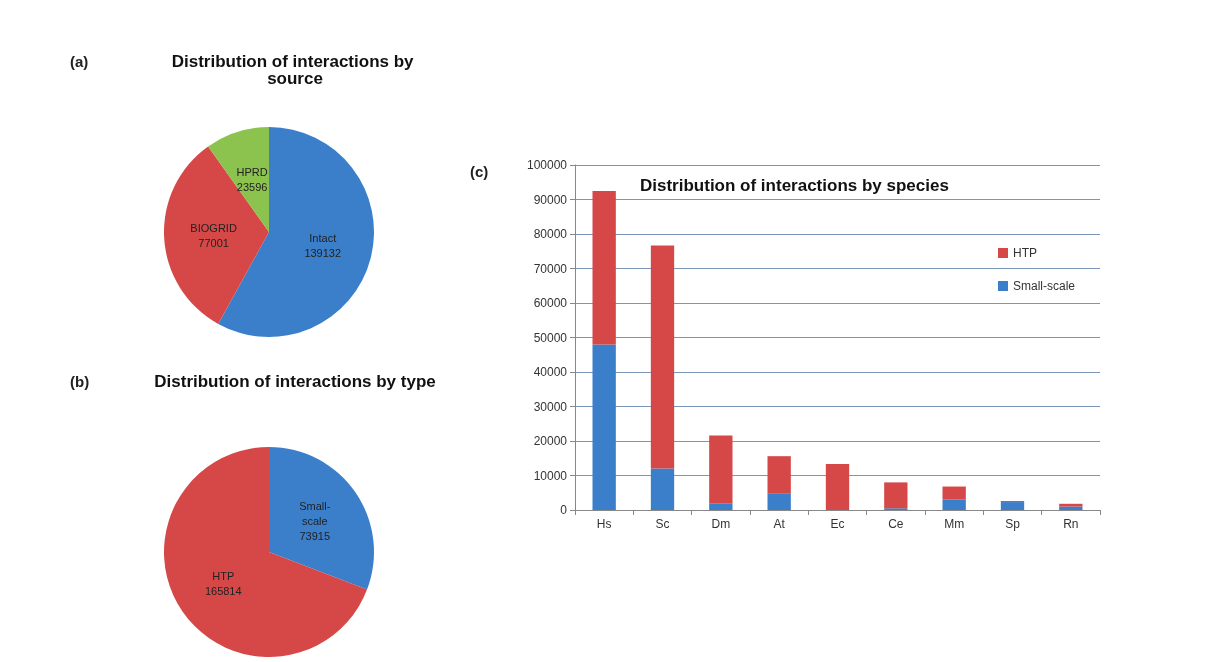 The image size is (1219, 662). I want to click on y-tick-label: 60000, so click(550, 303).